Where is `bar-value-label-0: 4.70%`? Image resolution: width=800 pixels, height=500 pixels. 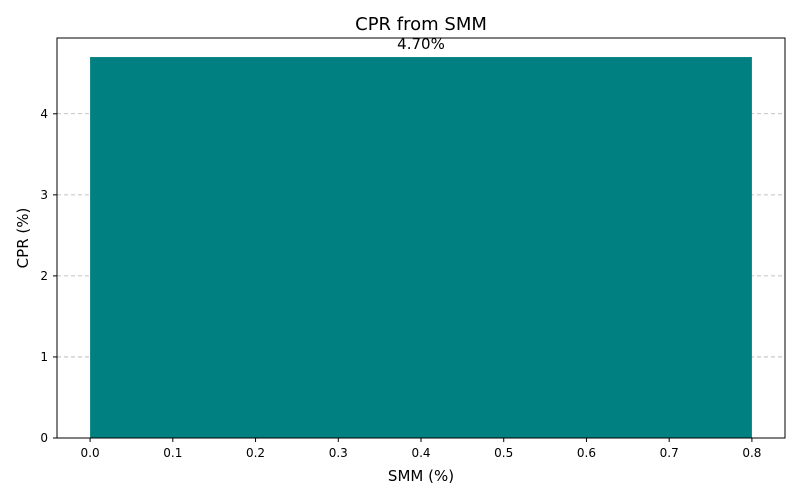 bar-value-label-0: 4.70% is located at coordinates (421, 44).